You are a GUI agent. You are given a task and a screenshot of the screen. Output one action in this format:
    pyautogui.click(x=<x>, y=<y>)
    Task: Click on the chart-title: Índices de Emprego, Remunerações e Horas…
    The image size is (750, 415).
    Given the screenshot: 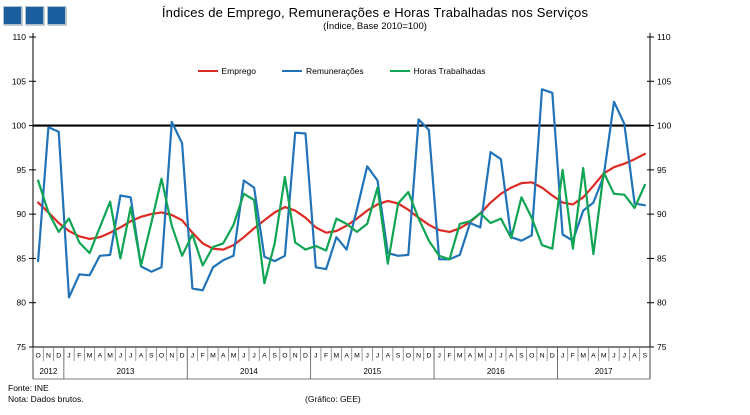 What is the action you would take?
    pyautogui.click(x=375, y=12)
    